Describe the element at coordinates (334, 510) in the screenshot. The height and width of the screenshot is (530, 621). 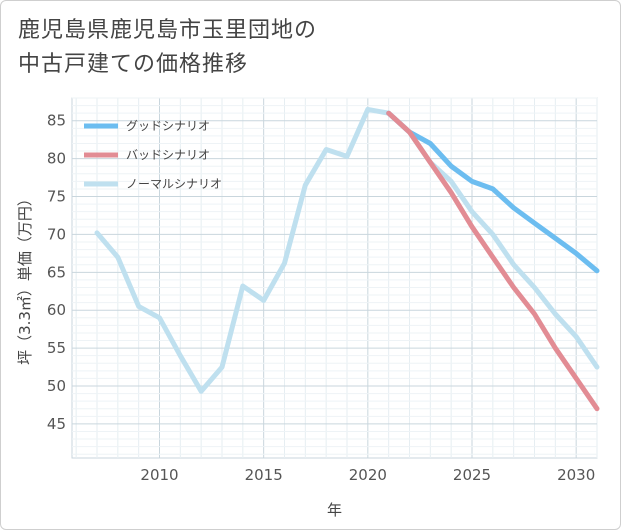
I see `x-axis-label: 年` at that location.